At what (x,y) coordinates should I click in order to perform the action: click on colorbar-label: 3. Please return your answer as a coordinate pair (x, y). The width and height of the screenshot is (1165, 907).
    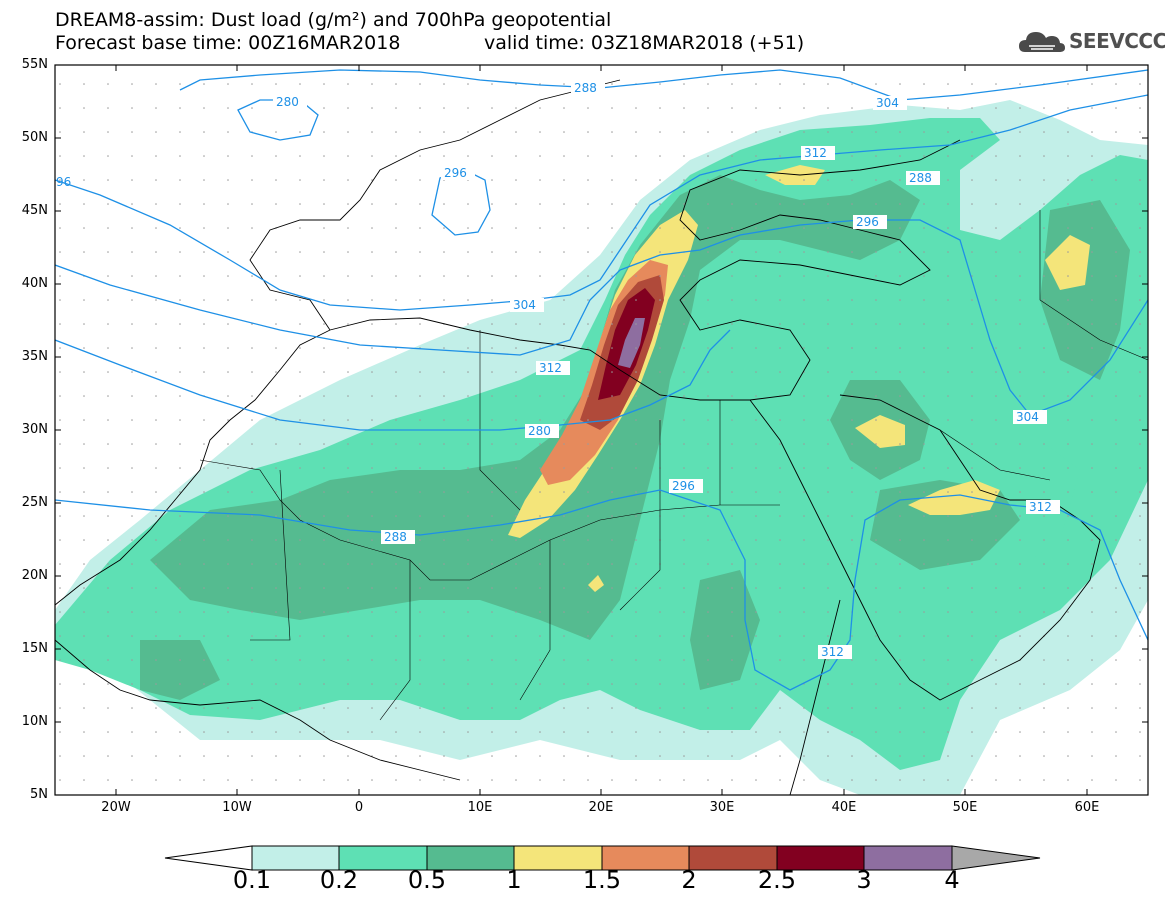
    Looking at the image, I should click on (864, 880).